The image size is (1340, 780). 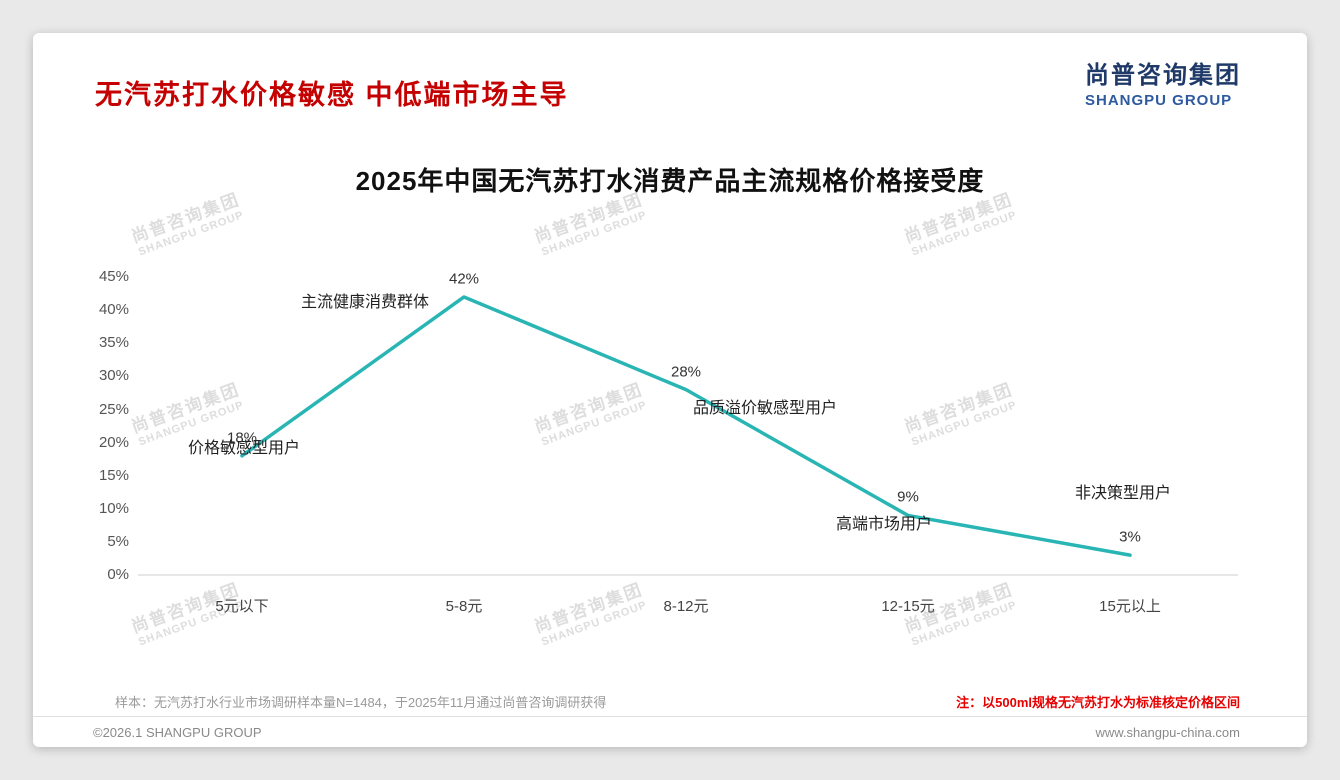 I want to click on y-axis-tick: 35%, so click(x=113, y=343).